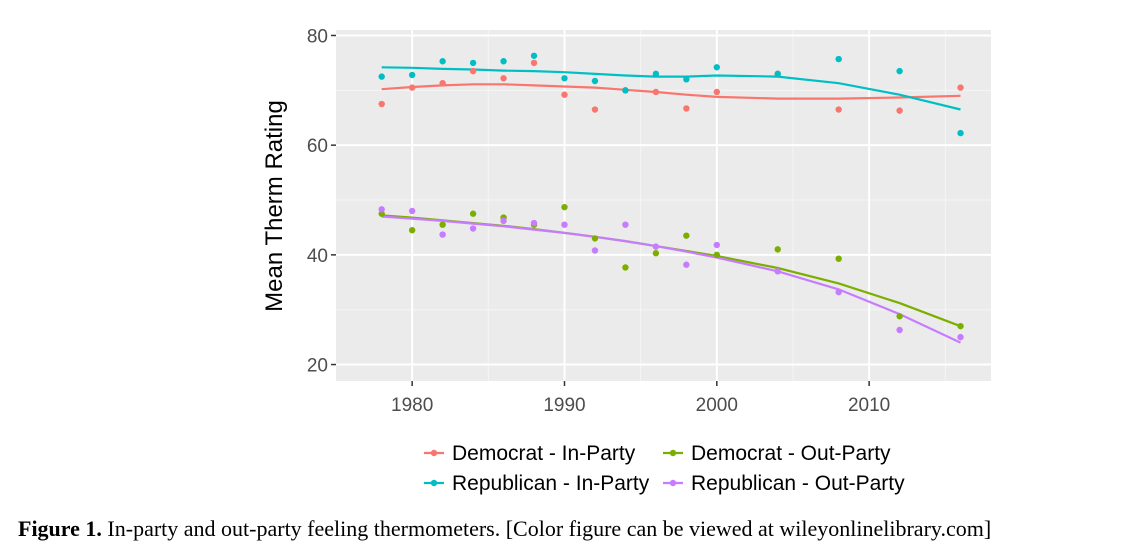 Image resolution: width=1133 pixels, height=552 pixels. What do you see at coordinates (317, 256) in the screenshot?
I see `y-tick-label: 40` at bounding box center [317, 256].